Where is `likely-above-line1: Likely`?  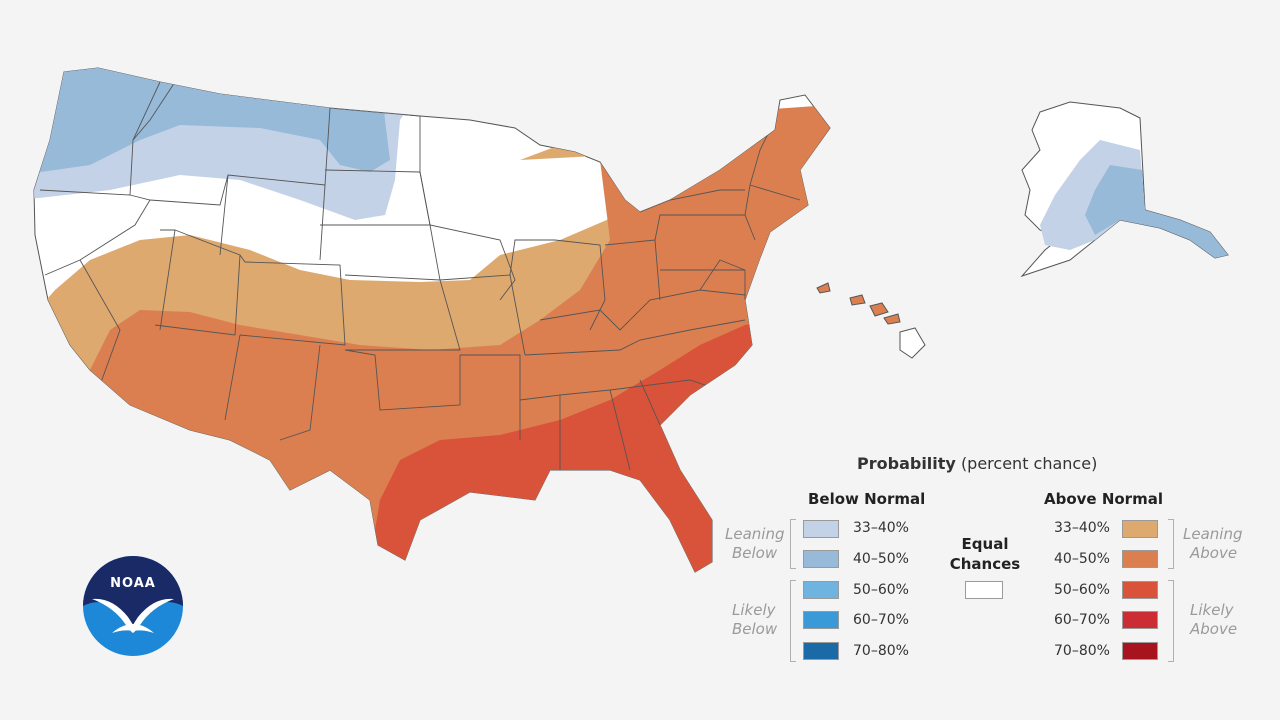
likely-above-line1: Likely is located at coordinates (1212, 610).